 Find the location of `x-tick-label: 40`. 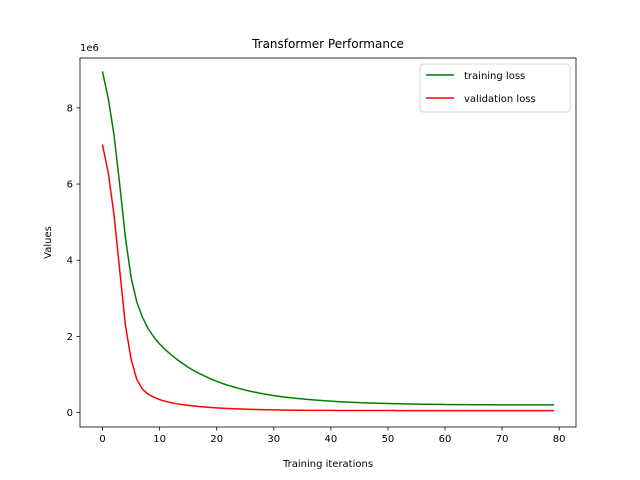

x-tick-label: 40 is located at coordinates (330, 439).